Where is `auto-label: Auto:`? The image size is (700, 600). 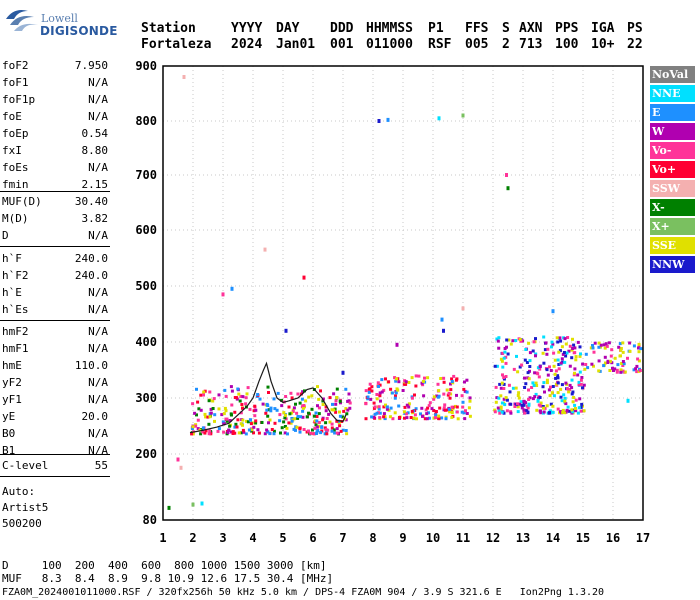 auto-label: Auto: is located at coordinates (19, 491).